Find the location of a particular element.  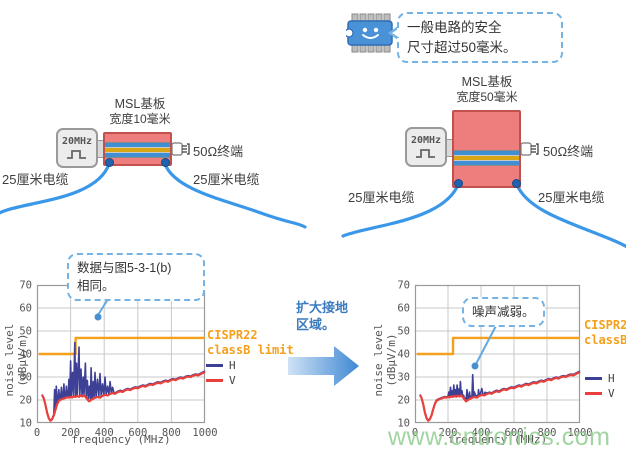

right-cispr-line2: classB limit is located at coordinates (605, 340).